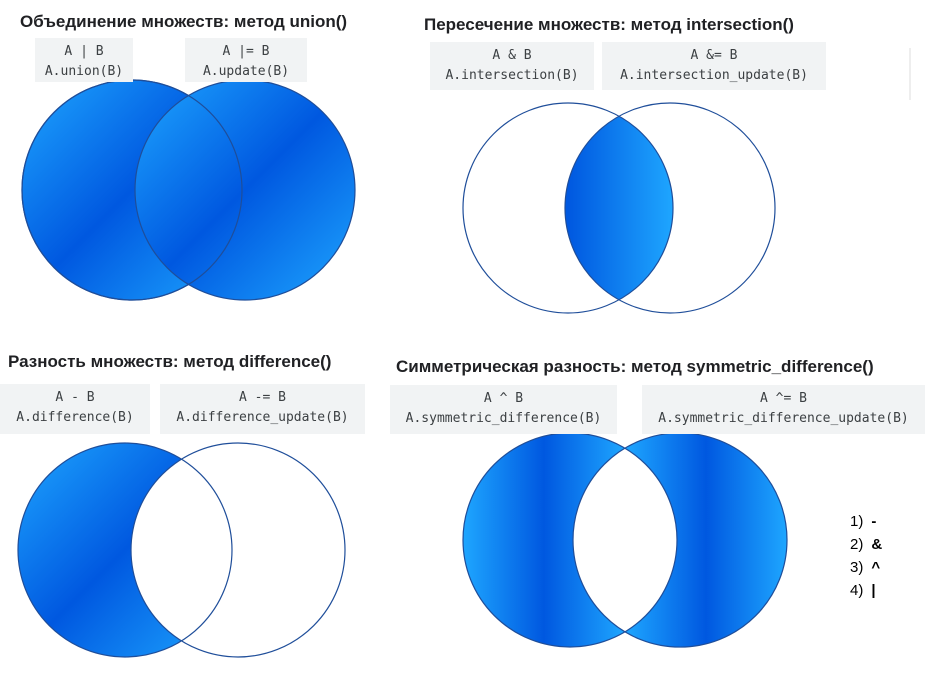 Image resolution: width=940 pixels, height=678 pixels. Describe the element at coordinates (866, 544) in the screenshot. I see `option: 2) &` at that location.